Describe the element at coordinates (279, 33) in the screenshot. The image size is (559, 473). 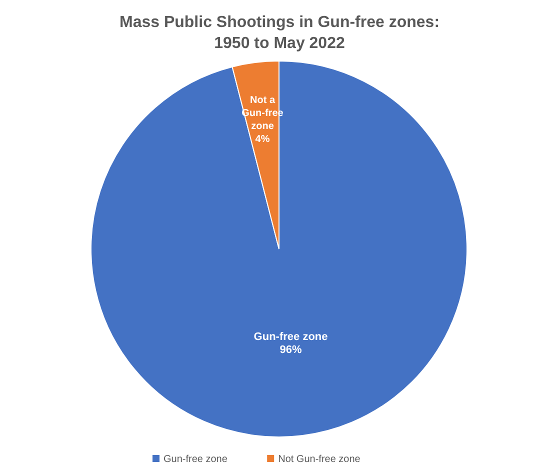
I see `chart-title: Mass Public Shootings in Gun-free zones: 1950 to May 2022` at that location.